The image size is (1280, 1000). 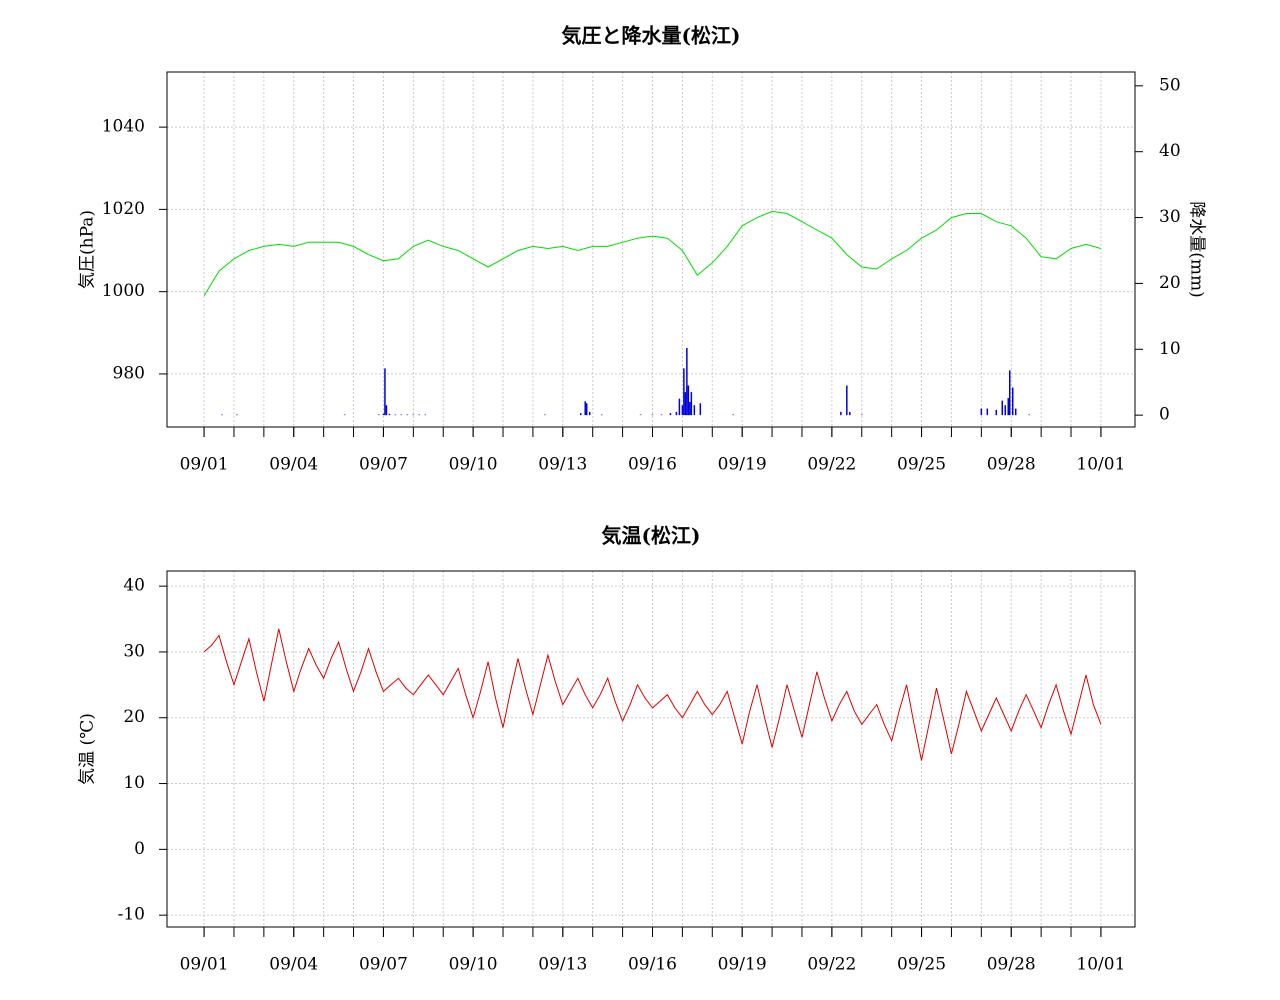 What do you see at coordinates (1170, 217) in the screenshot?
I see `y2-tick-label: 30` at bounding box center [1170, 217].